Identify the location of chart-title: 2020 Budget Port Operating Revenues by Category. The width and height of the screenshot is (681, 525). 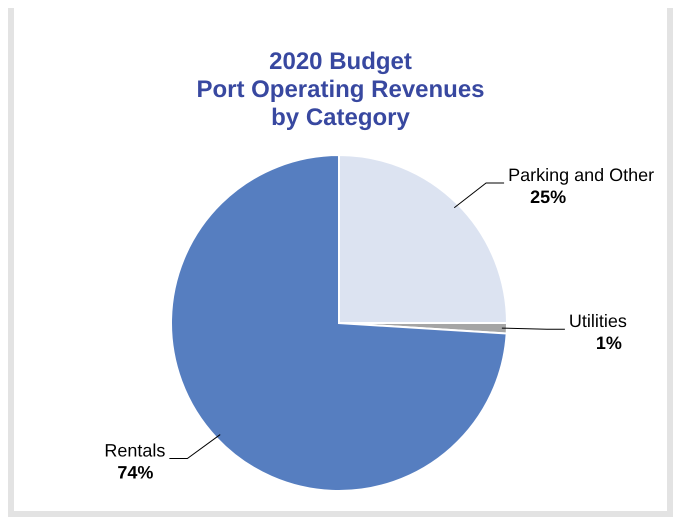
(340, 90).